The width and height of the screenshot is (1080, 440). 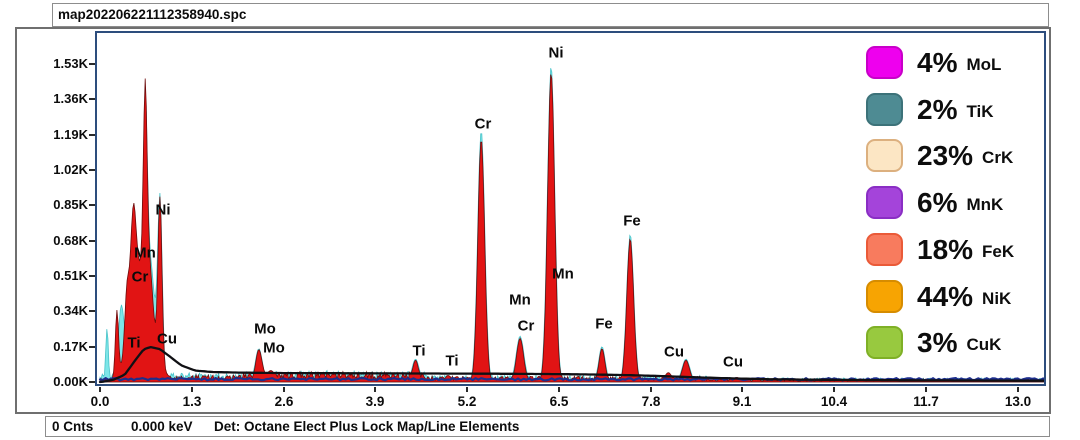 What do you see at coordinates (571, 364) in the screenshot?
I see `background-model-curve` at bounding box center [571, 364].